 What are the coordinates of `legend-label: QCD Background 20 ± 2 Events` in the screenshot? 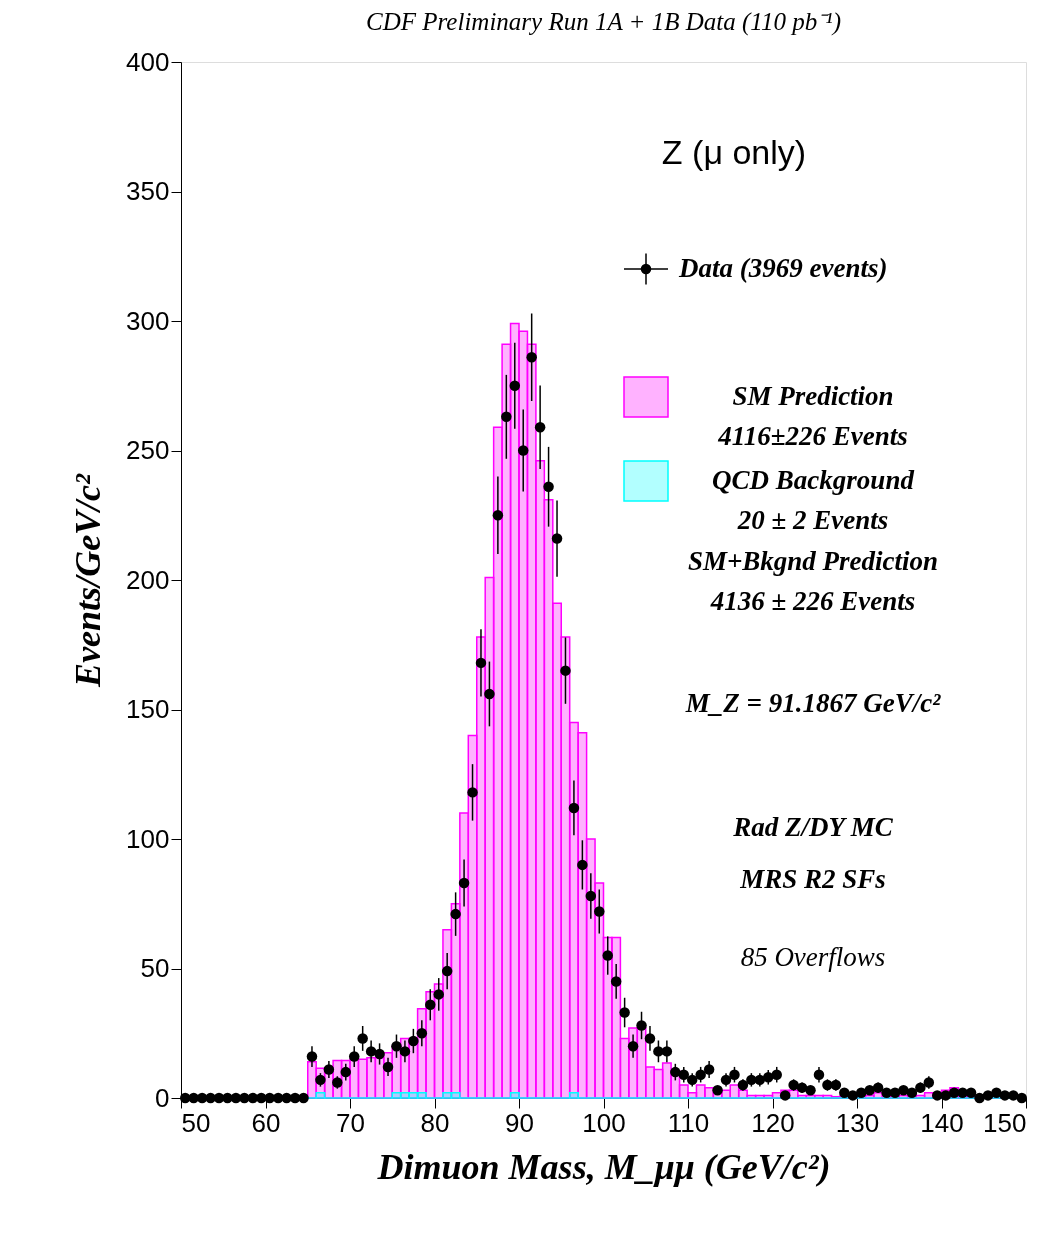 It's located at (813, 500).